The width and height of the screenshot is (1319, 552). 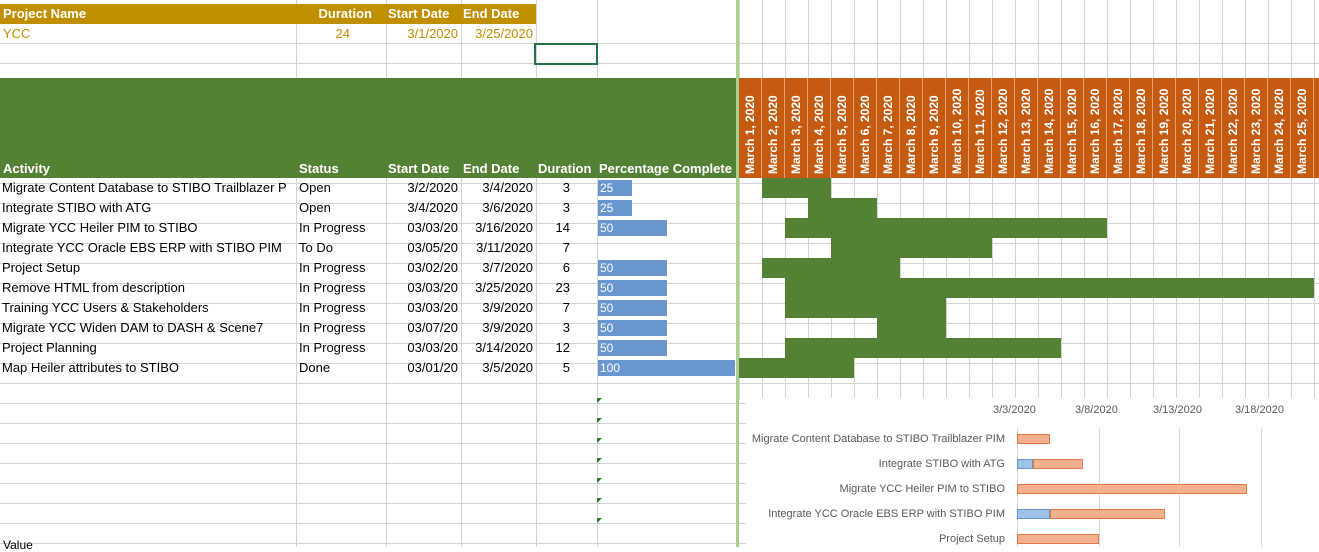 I want to click on activity-name: Migrate YCC Widen DAM to DASH & Scene7, so click(x=133, y=327).